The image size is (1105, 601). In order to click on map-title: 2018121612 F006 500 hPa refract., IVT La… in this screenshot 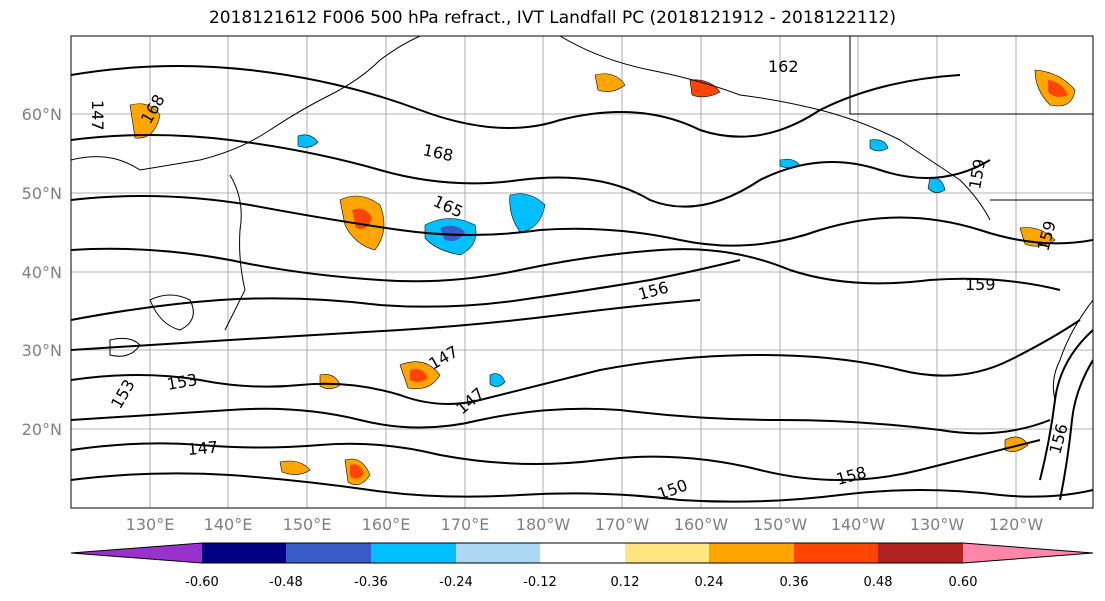, I will do `click(552, 18)`.